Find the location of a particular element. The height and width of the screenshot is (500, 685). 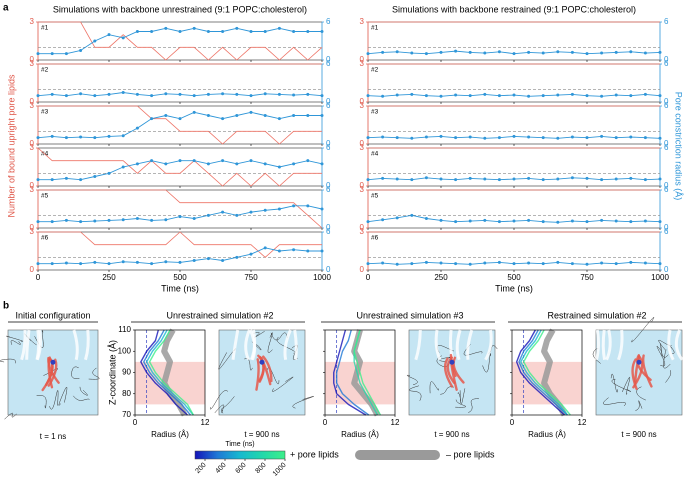

x-tick-label: 0 is located at coordinates (135, 422).